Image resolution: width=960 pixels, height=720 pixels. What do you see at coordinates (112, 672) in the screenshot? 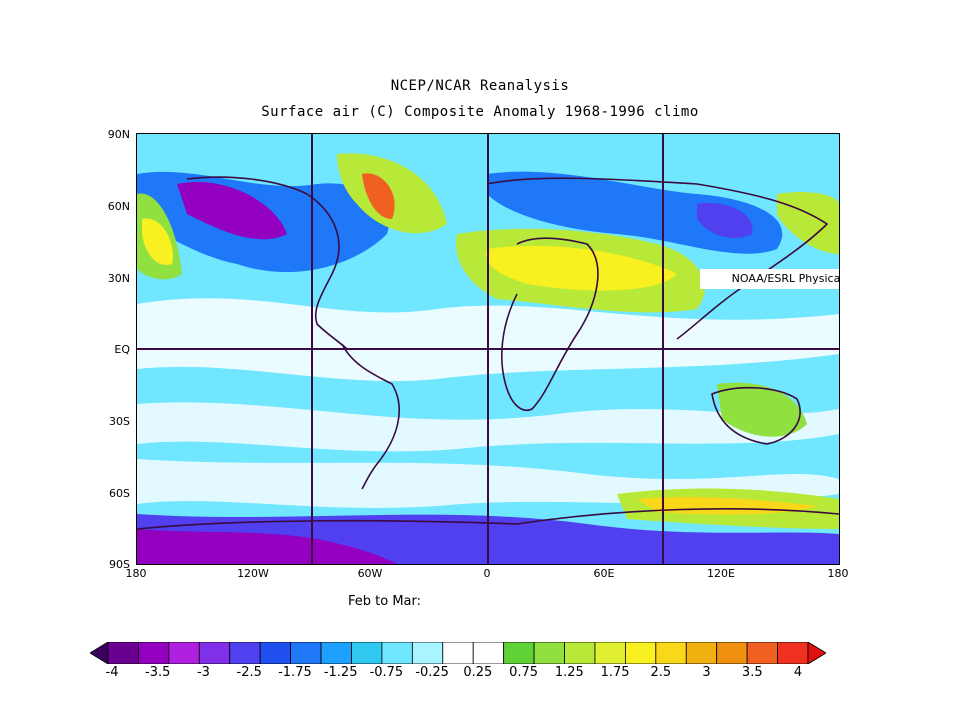
I see `colorbar-label: -4` at bounding box center [112, 672].